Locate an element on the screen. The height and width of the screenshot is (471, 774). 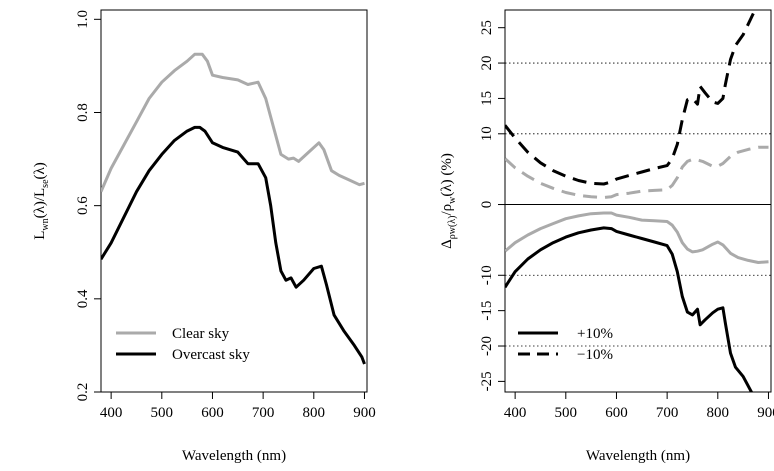
y-tick-label: 20 is located at coordinates (487, 63).